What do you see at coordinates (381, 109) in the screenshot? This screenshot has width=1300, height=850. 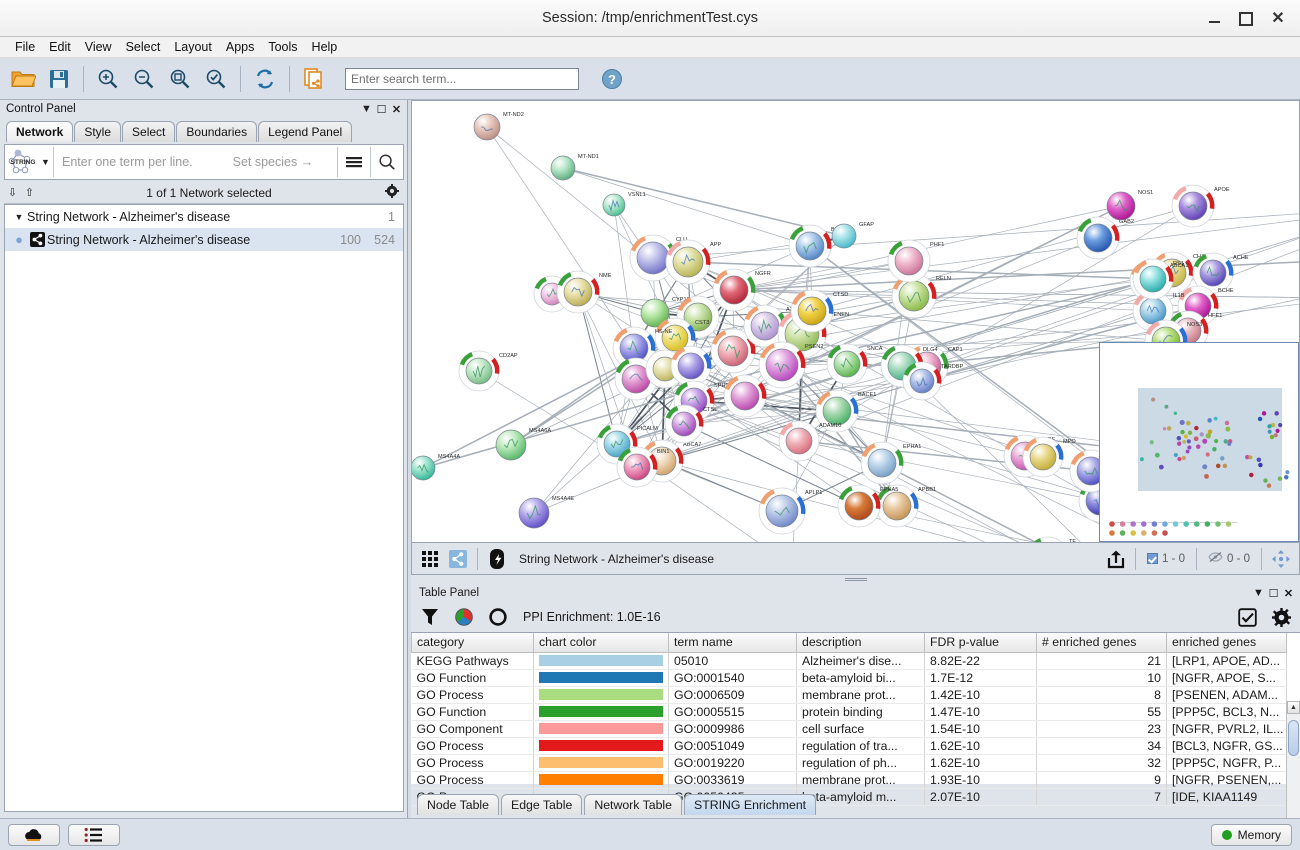 I see `float-panel-icon: ☐` at bounding box center [381, 109].